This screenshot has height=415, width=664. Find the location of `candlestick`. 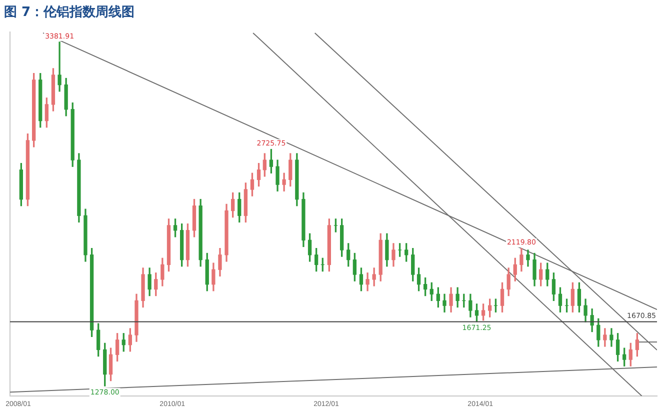

candlestick is located at coordinates (60, 67).